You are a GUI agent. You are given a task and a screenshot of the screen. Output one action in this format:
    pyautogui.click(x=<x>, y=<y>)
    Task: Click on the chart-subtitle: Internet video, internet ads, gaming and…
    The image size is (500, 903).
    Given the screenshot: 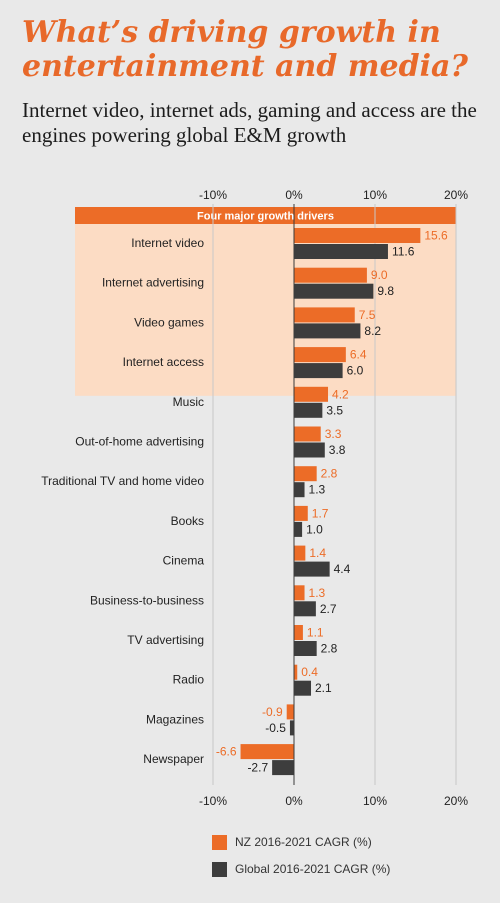 What is the action you would take?
    pyautogui.click(x=249, y=122)
    